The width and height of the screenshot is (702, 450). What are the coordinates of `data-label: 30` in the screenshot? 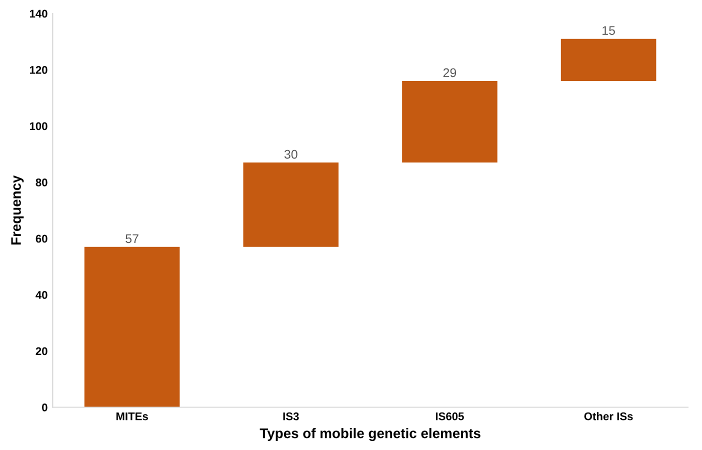 It's located at (291, 154).